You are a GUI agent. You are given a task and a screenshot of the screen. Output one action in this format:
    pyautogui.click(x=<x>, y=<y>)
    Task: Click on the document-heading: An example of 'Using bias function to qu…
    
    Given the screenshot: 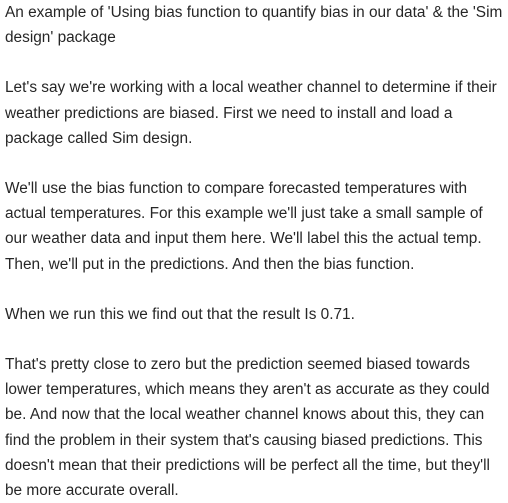 What is the action you would take?
    pyautogui.click(x=254, y=25)
    